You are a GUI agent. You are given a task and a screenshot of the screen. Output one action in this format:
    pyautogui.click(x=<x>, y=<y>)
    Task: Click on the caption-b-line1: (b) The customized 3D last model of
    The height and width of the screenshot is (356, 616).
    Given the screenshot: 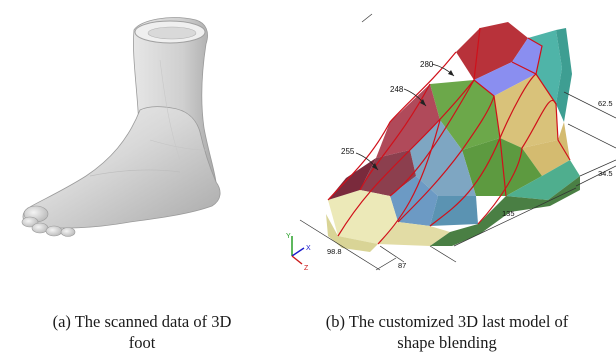 What is the action you would take?
    pyautogui.click(x=447, y=321)
    